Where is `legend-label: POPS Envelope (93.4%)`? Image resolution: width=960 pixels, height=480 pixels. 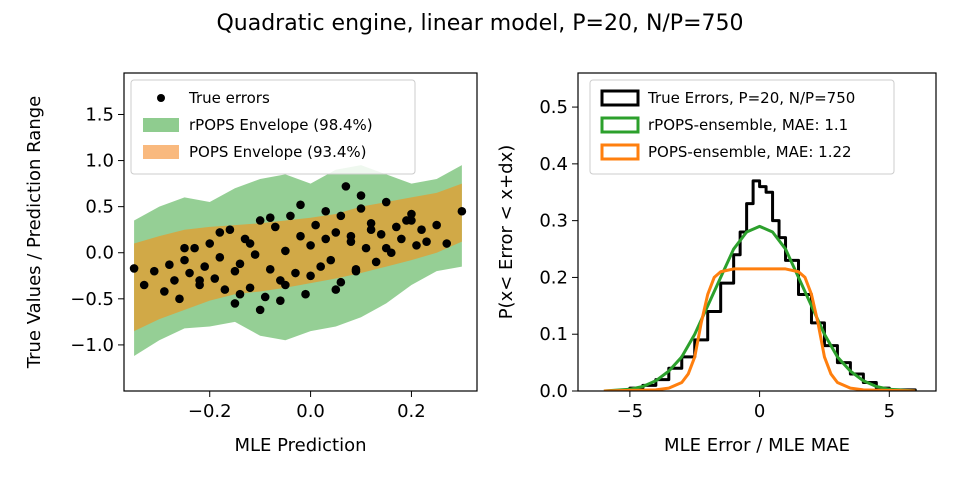
legend-label: POPS Envelope (93.4%) is located at coordinates (278, 152).